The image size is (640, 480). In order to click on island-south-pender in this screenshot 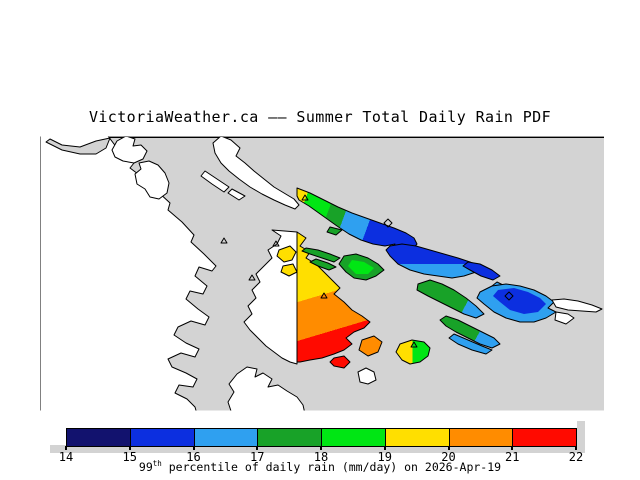, I will do `click(470, 332)`.